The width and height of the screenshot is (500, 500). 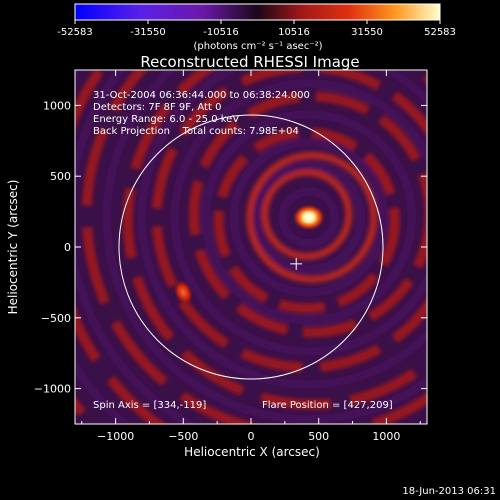 What do you see at coordinates (196, 131) in the screenshot?
I see `annotation-method: Back Projection Total counts: 7.98E+04` at bounding box center [196, 131].